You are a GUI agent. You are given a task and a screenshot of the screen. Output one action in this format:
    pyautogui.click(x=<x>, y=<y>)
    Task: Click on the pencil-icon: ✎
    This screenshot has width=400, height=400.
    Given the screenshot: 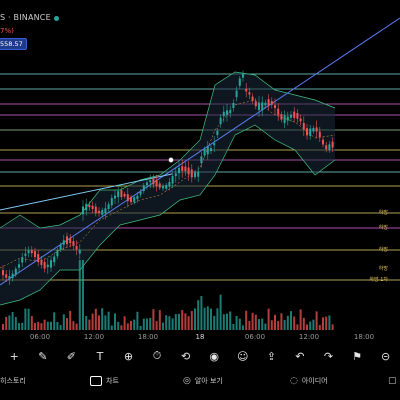 What is the action you would take?
    pyautogui.click(x=43, y=356)
    